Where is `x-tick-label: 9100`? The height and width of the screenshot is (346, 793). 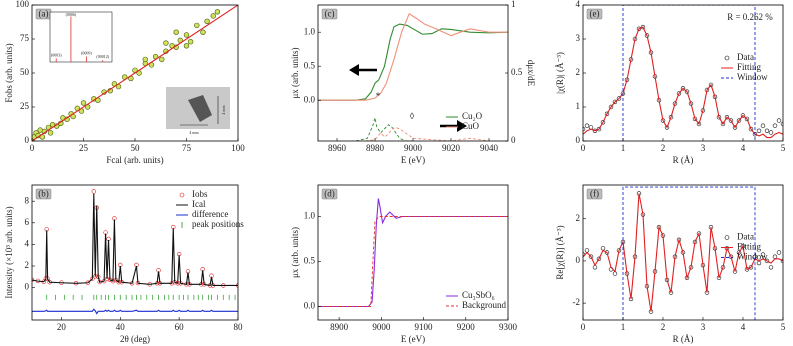
x-tick-label: 9100 is located at coordinates (424, 327).